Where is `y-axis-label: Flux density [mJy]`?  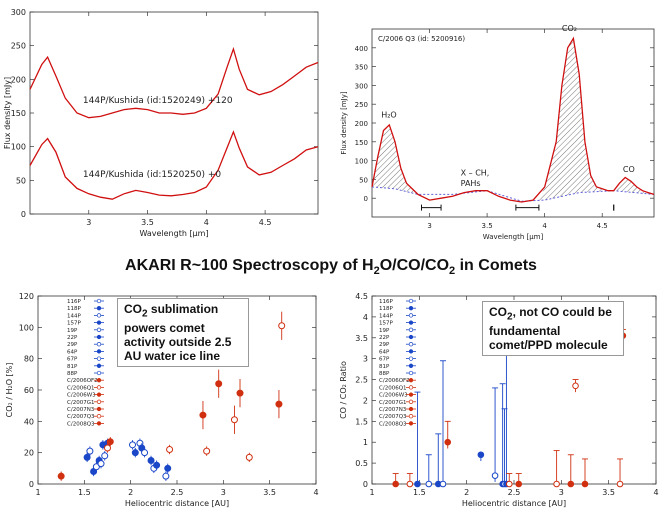 y-axis-label: Flux density [mJy] is located at coordinates (7, 113).